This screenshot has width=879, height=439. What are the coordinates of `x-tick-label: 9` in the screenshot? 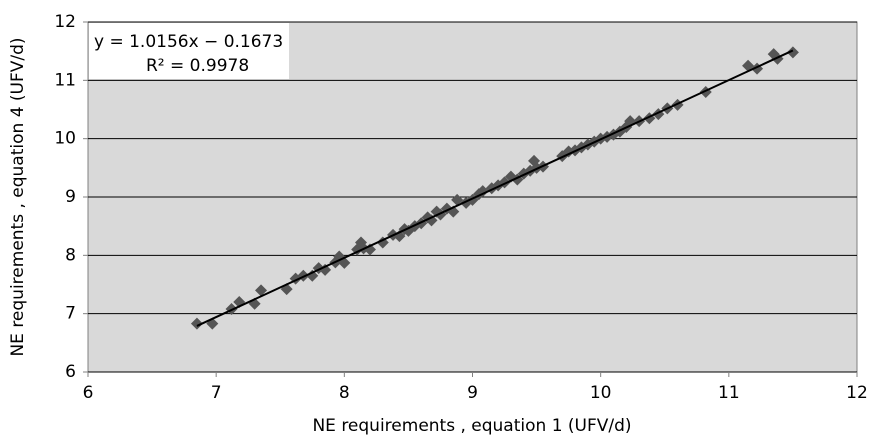 It's located at (472, 393).